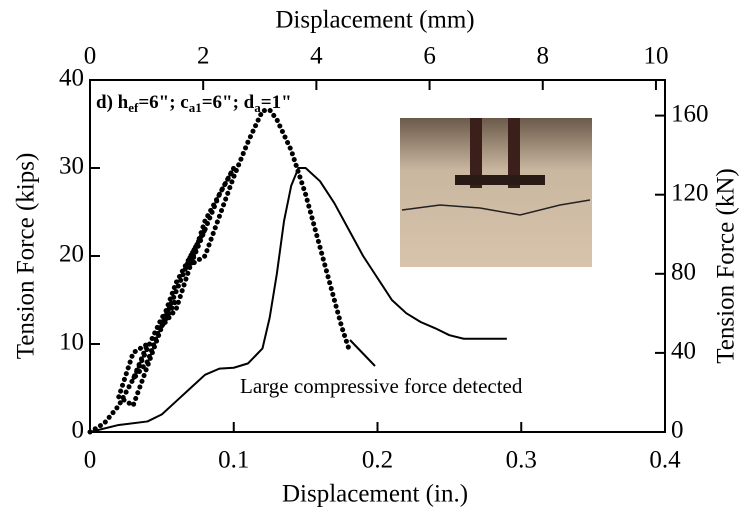 The image size is (746, 512). Describe the element at coordinates (543, 56) in the screenshot. I see `x2-tick-label: 8` at that location.